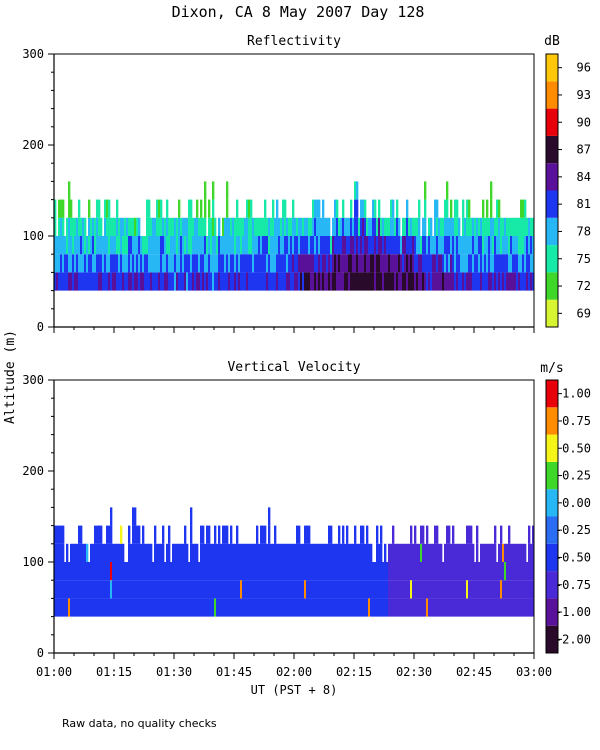 This screenshot has width=600, height=750. Describe the element at coordinates (354, 672) in the screenshot. I see `x-tick-label: 02:15` at that location.